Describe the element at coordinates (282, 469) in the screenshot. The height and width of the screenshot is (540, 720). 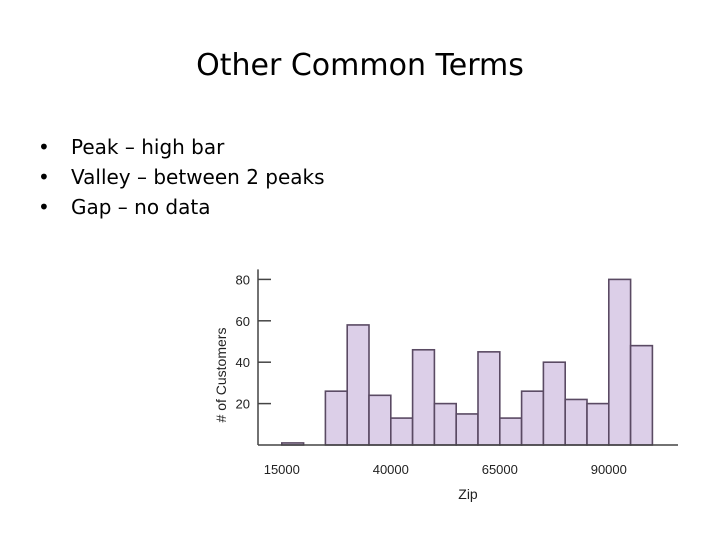
I see `x-tick-label: 15000` at that location.